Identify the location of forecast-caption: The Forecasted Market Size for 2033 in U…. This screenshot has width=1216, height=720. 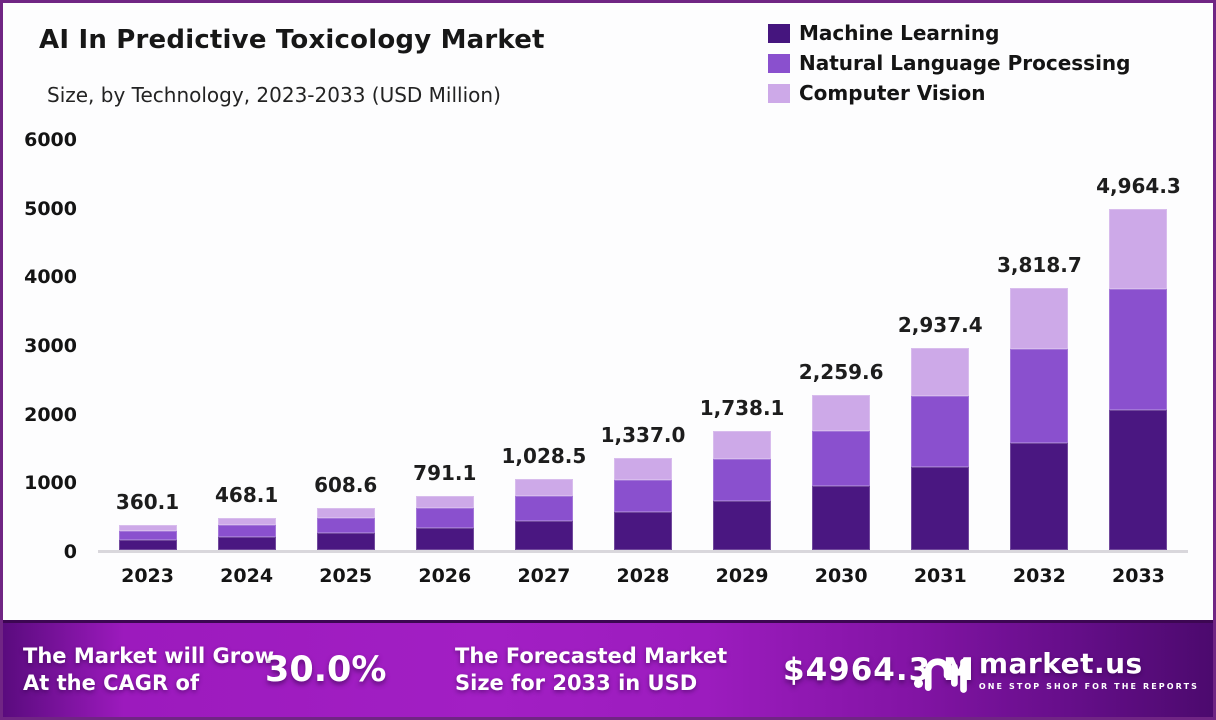
(591, 670).